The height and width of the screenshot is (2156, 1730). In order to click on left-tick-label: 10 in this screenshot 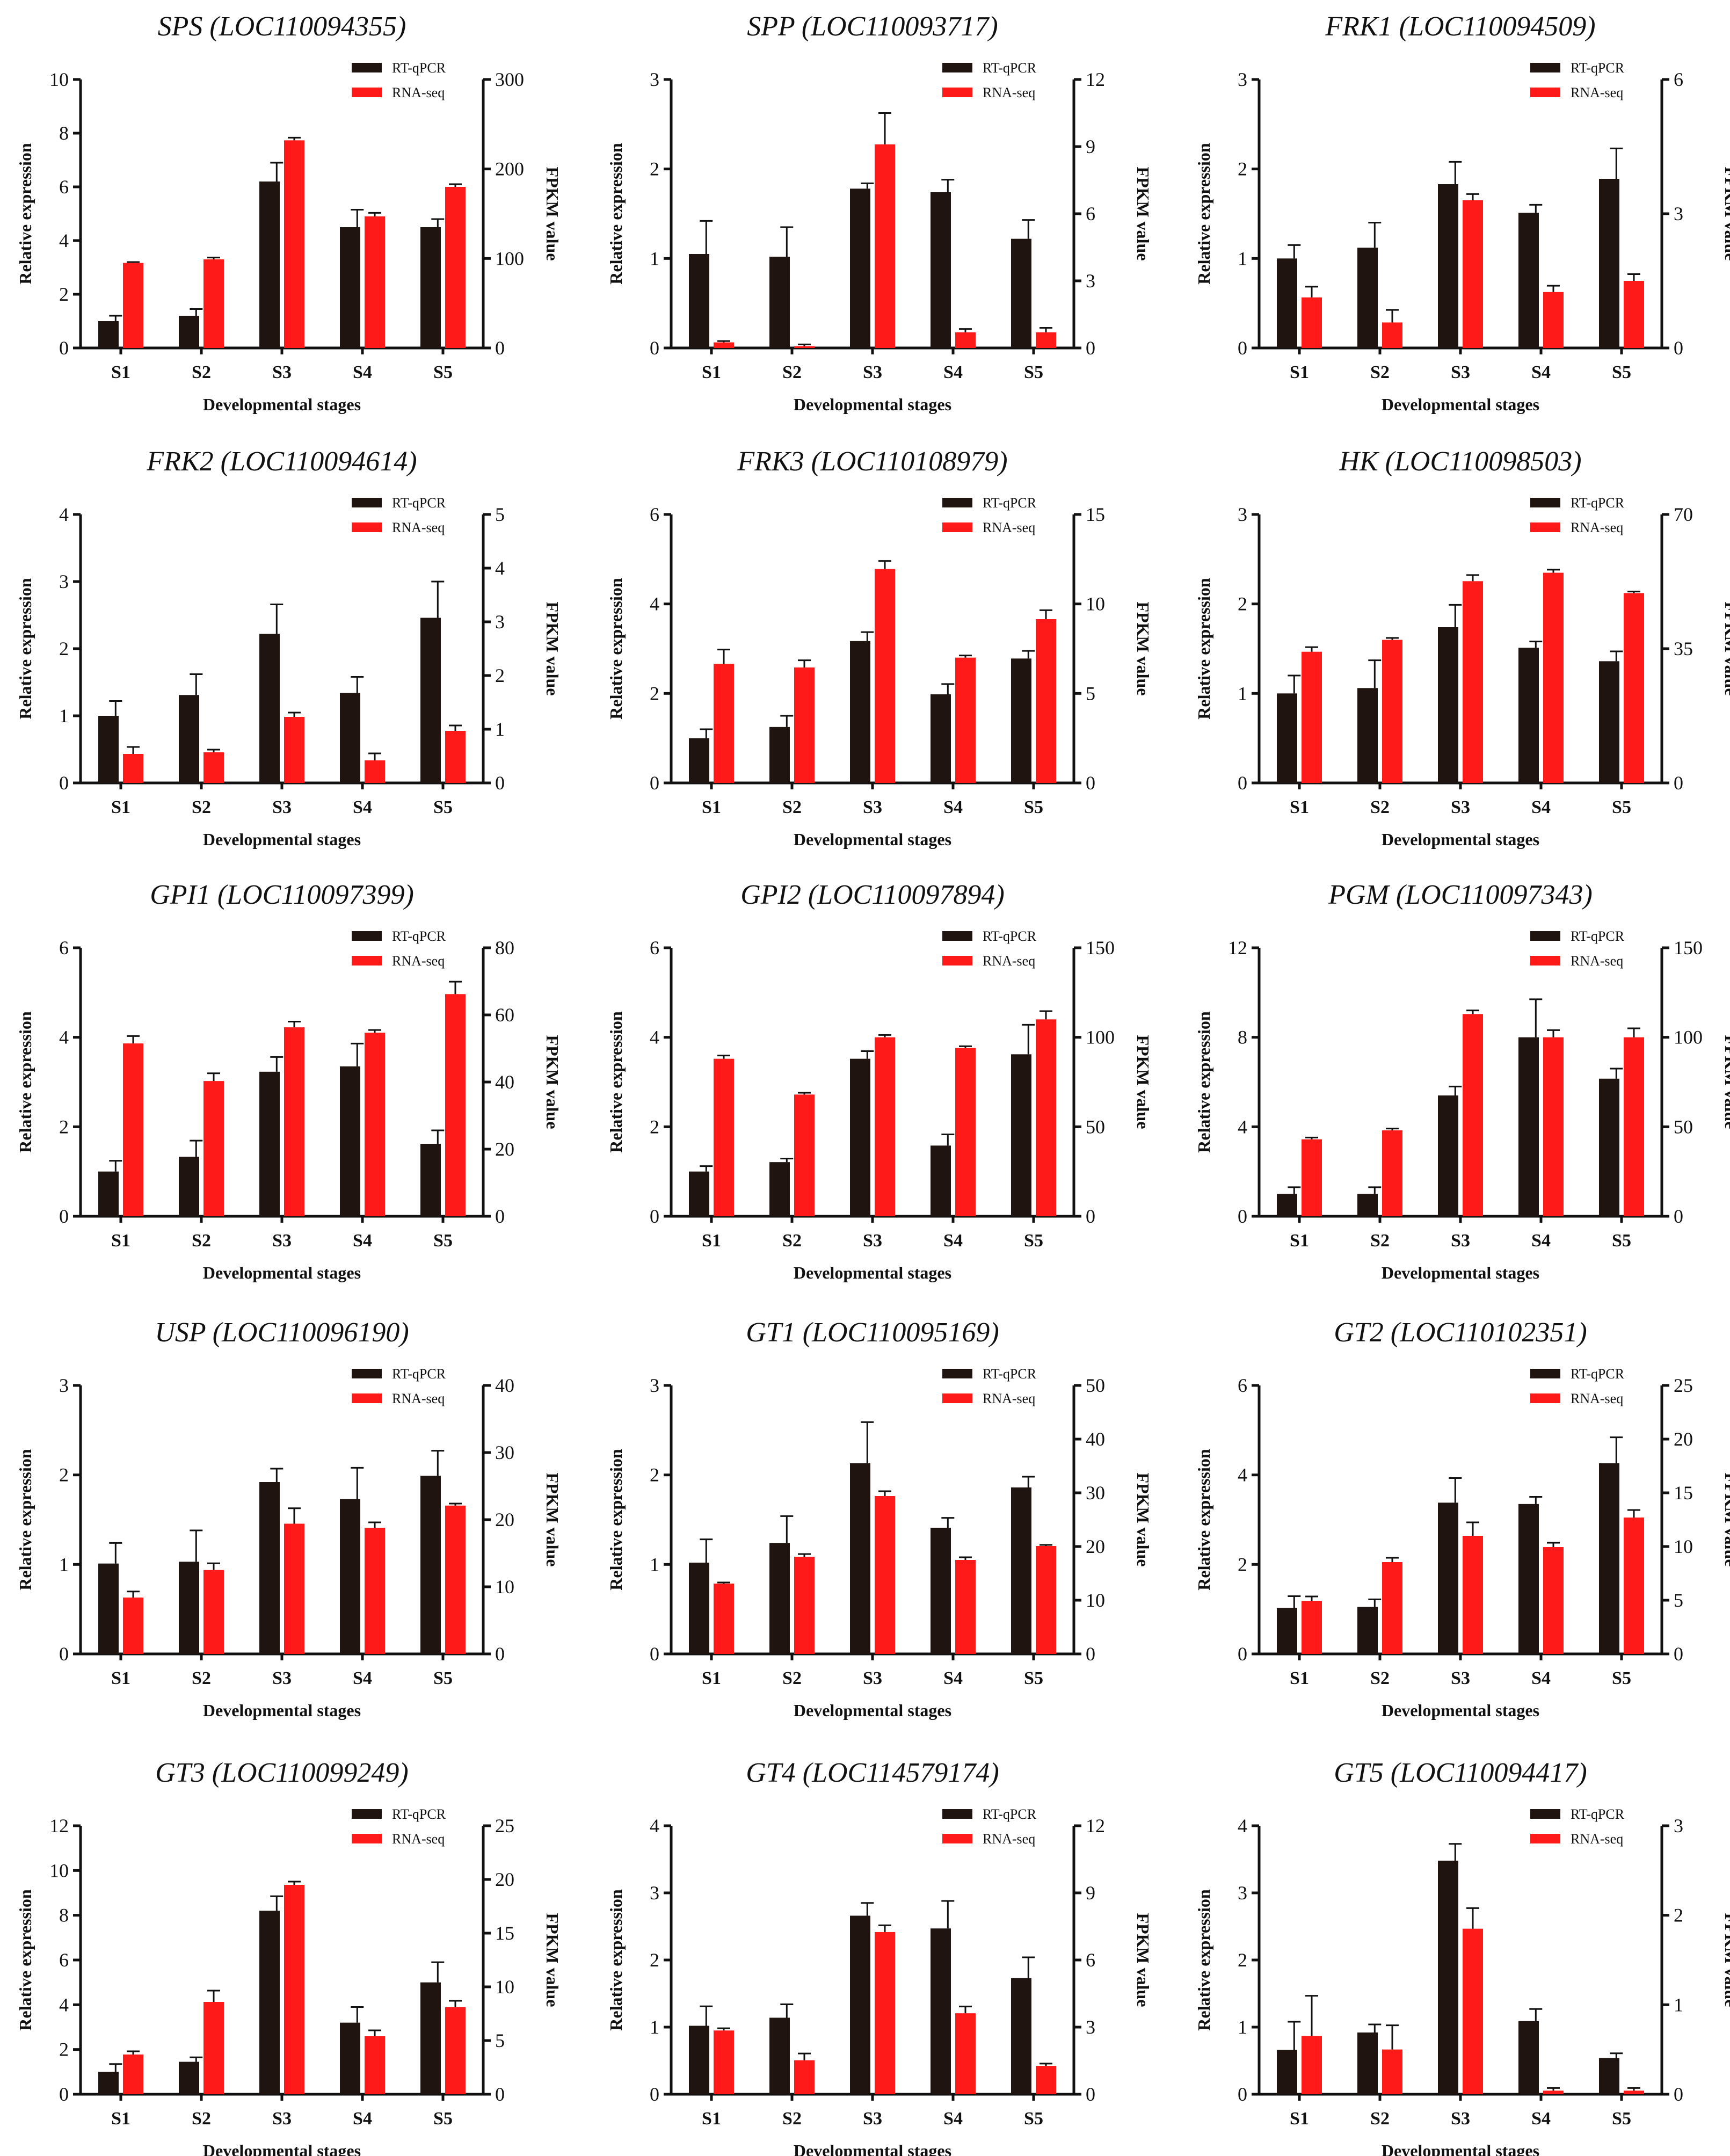, I will do `click(59, 79)`.